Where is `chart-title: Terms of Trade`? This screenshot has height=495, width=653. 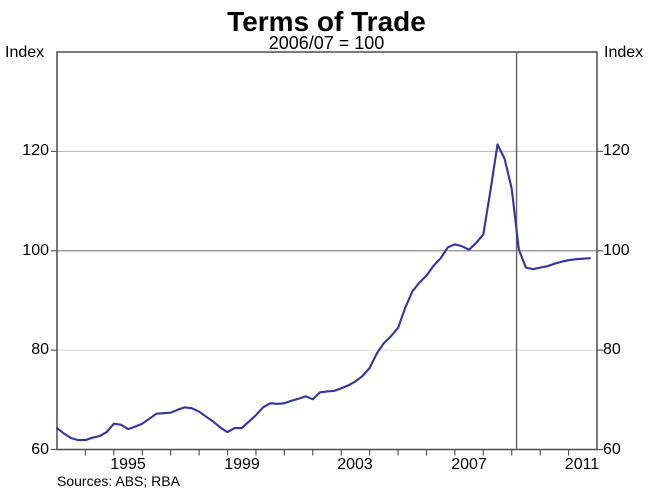 chart-title: Terms of Trade is located at coordinates (326, 21).